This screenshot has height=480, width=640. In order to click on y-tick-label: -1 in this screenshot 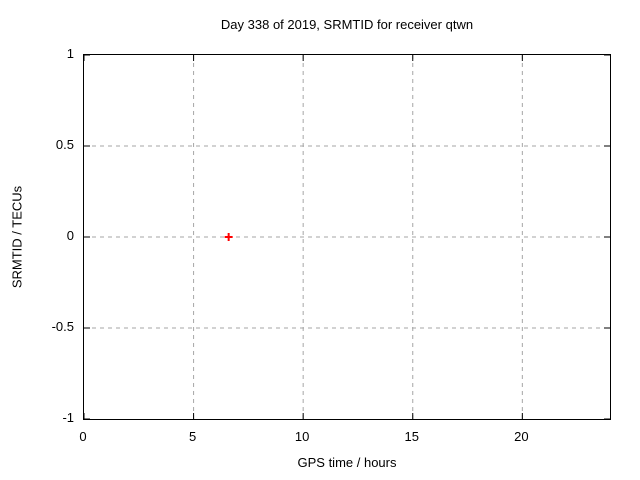, I will do `click(68, 417)`.